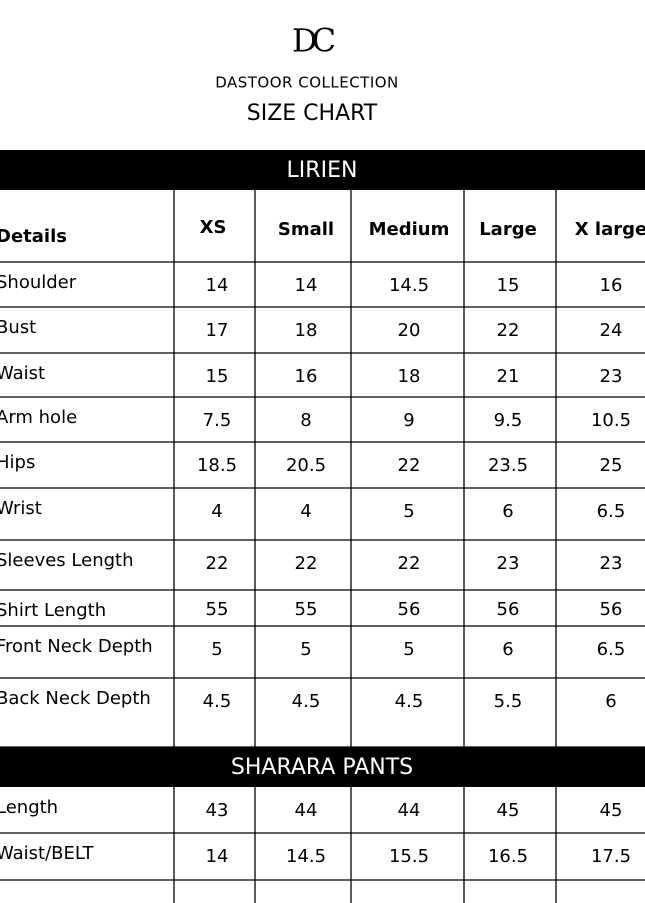 The width and height of the screenshot is (645, 903). What do you see at coordinates (33, 236) in the screenshot?
I see `column-header: Details` at bounding box center [33, 236].